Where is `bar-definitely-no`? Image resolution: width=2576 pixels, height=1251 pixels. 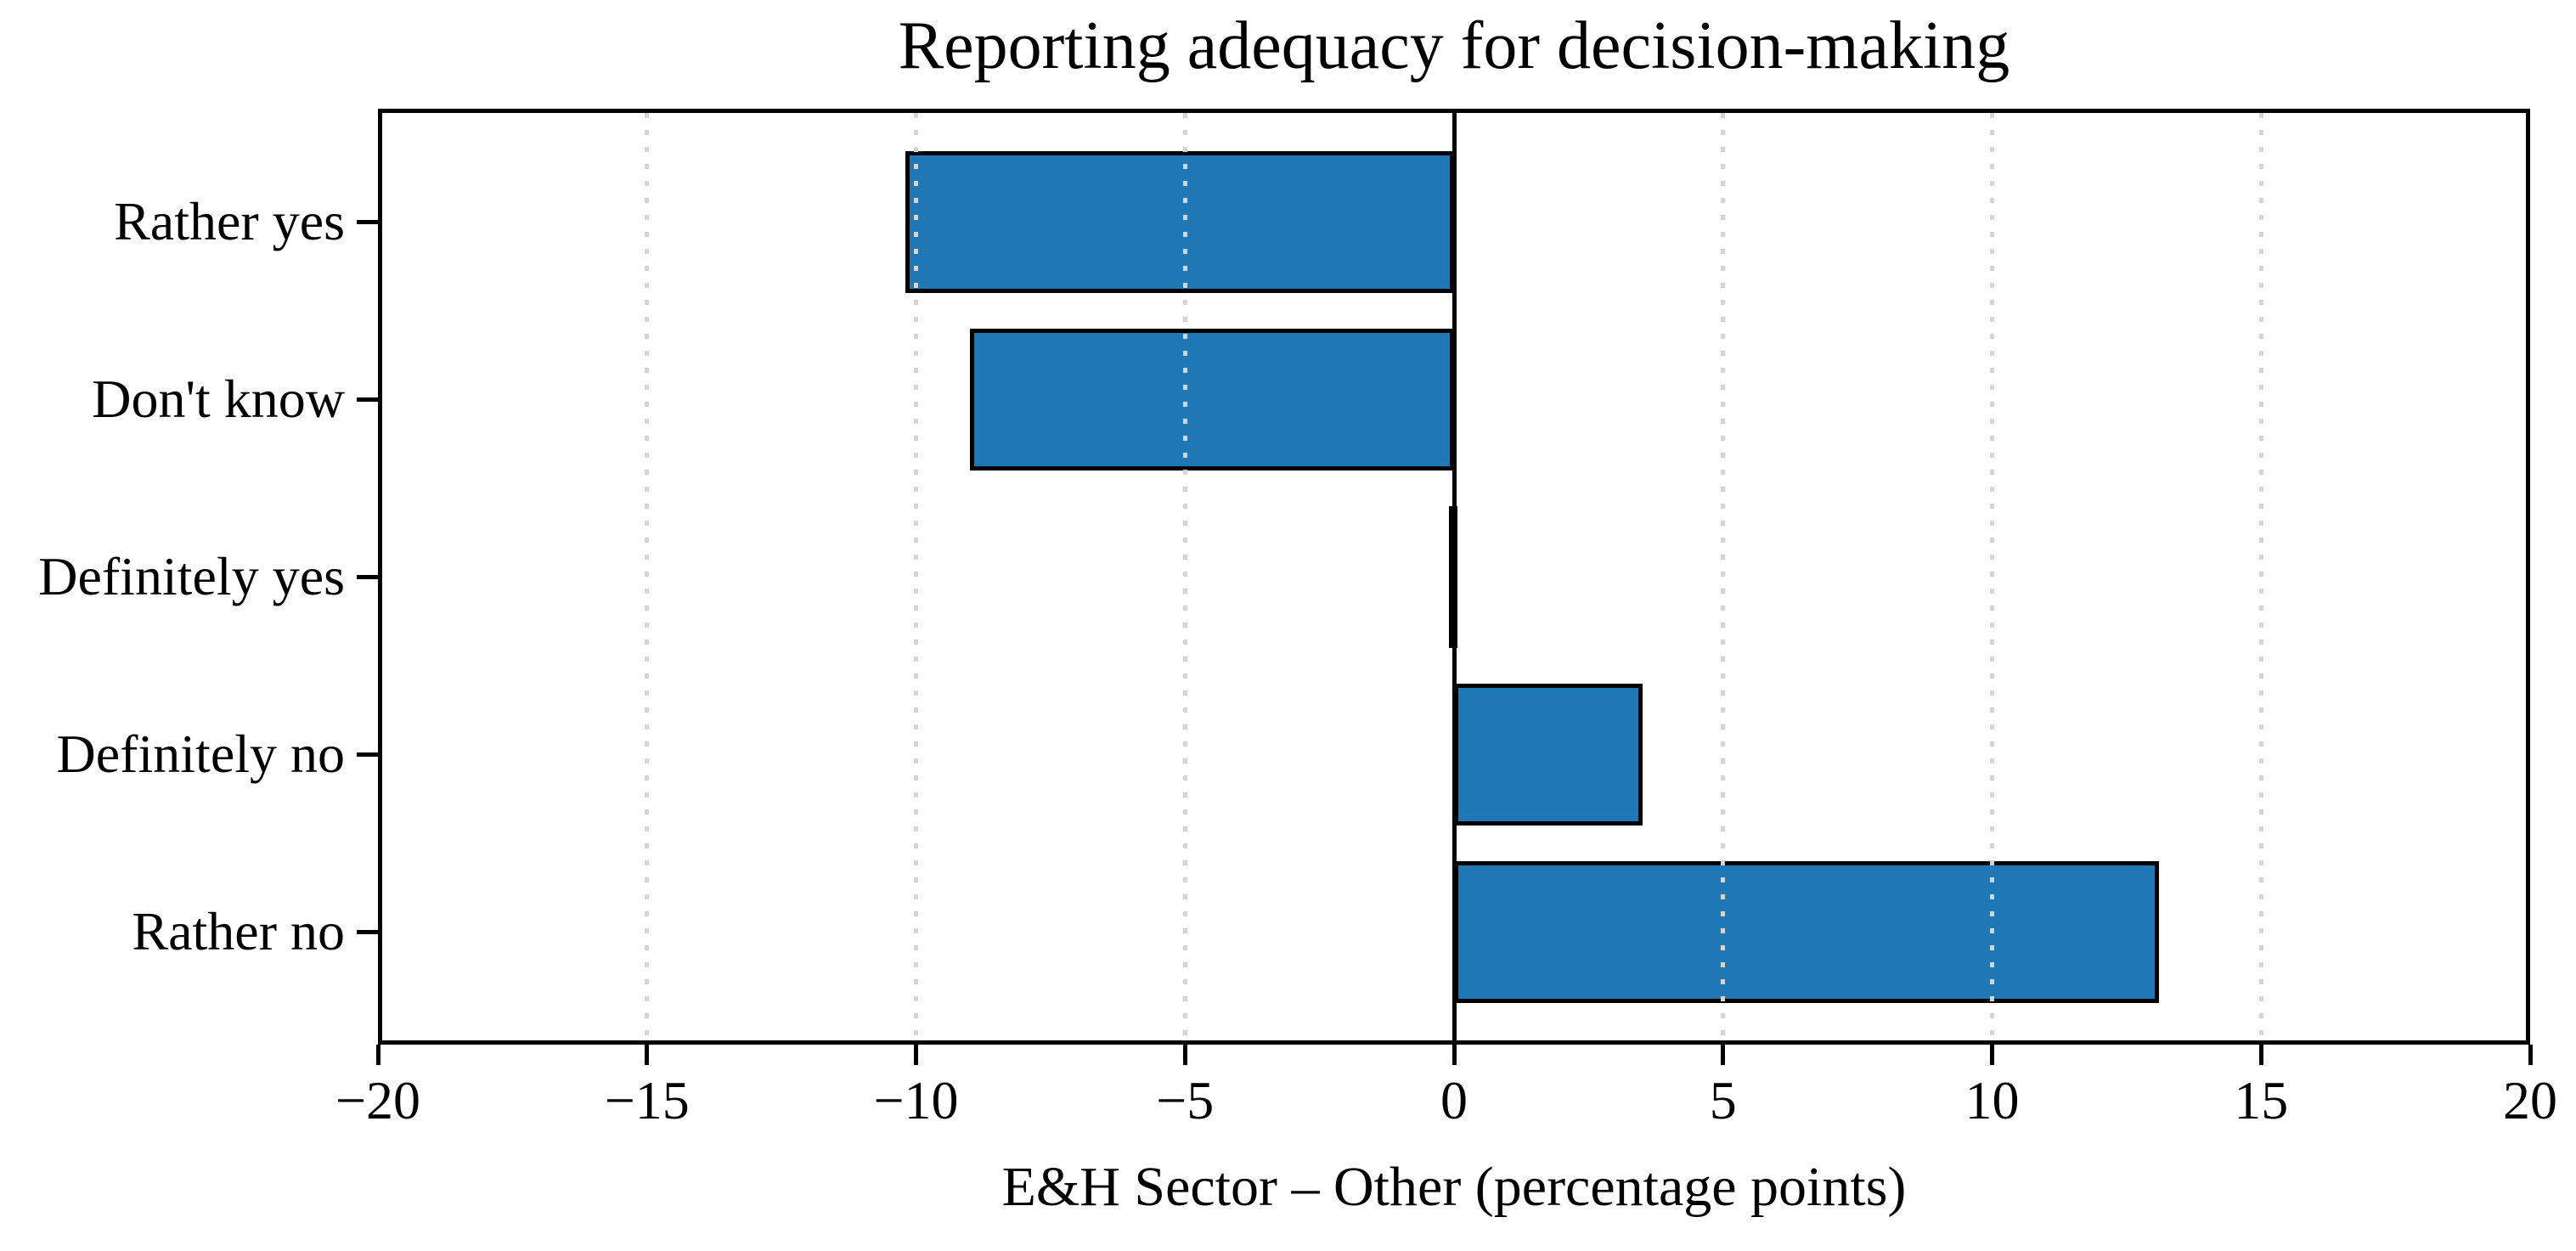 bar-definitely-no is located at coordinates (1548, 755).